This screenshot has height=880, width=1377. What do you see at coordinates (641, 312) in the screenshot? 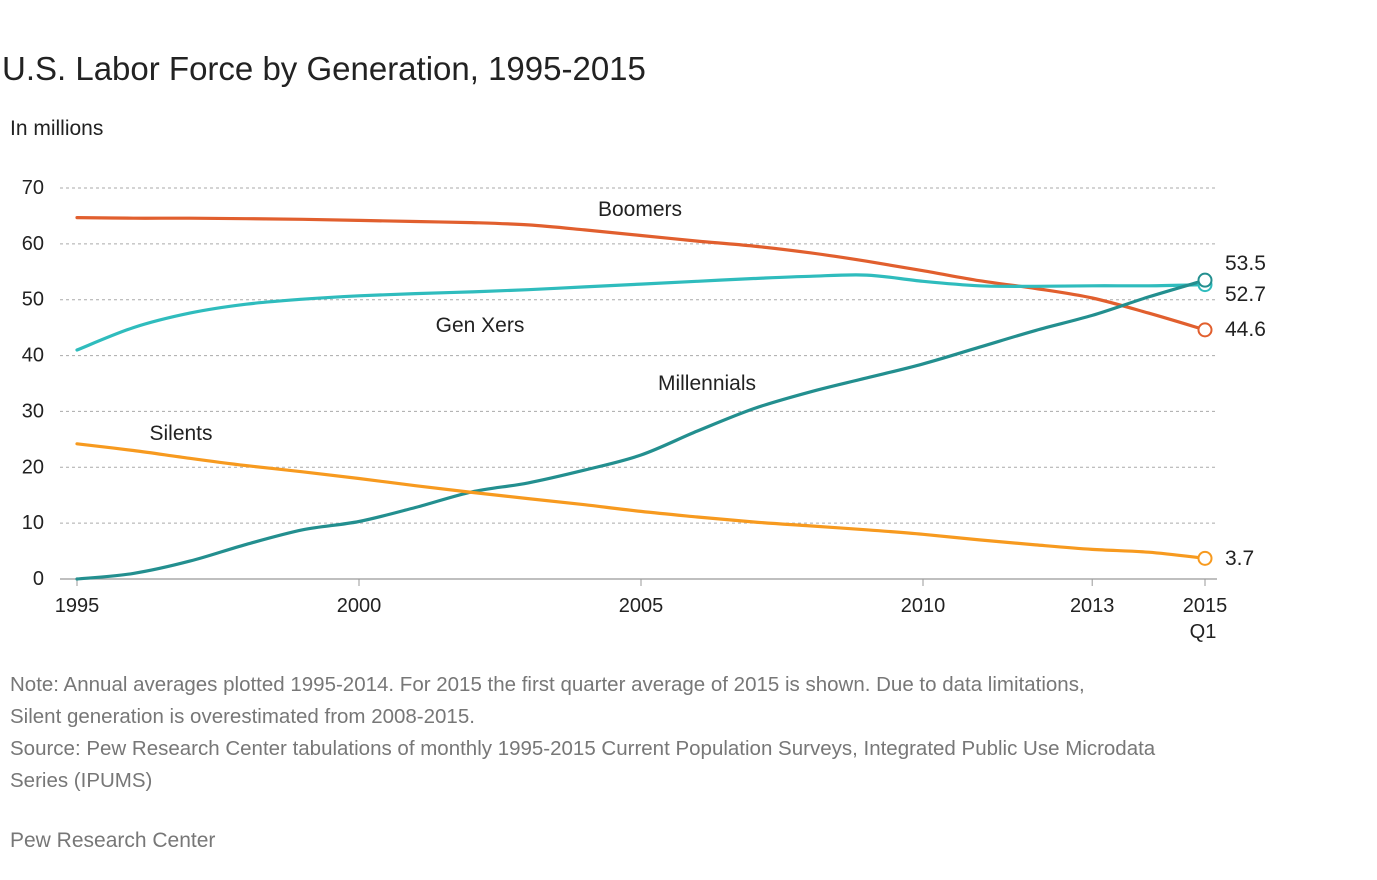
I see `series-line-gen-xers` at bounding box center [641, 312].